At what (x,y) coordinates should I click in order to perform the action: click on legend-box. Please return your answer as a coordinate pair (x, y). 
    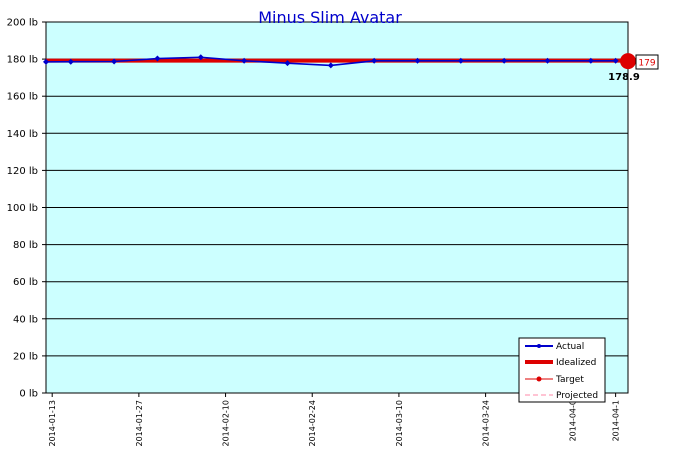
    Looking at the image, I should click on (562, 370).